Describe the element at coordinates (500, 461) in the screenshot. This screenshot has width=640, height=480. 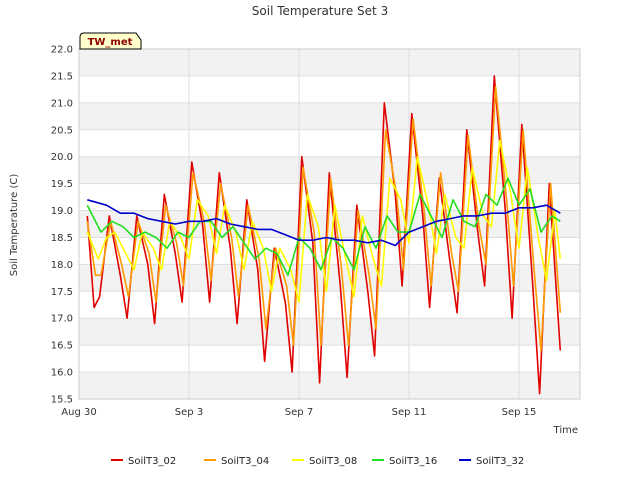
I see `legend-label: SoilT3_32` at that location.